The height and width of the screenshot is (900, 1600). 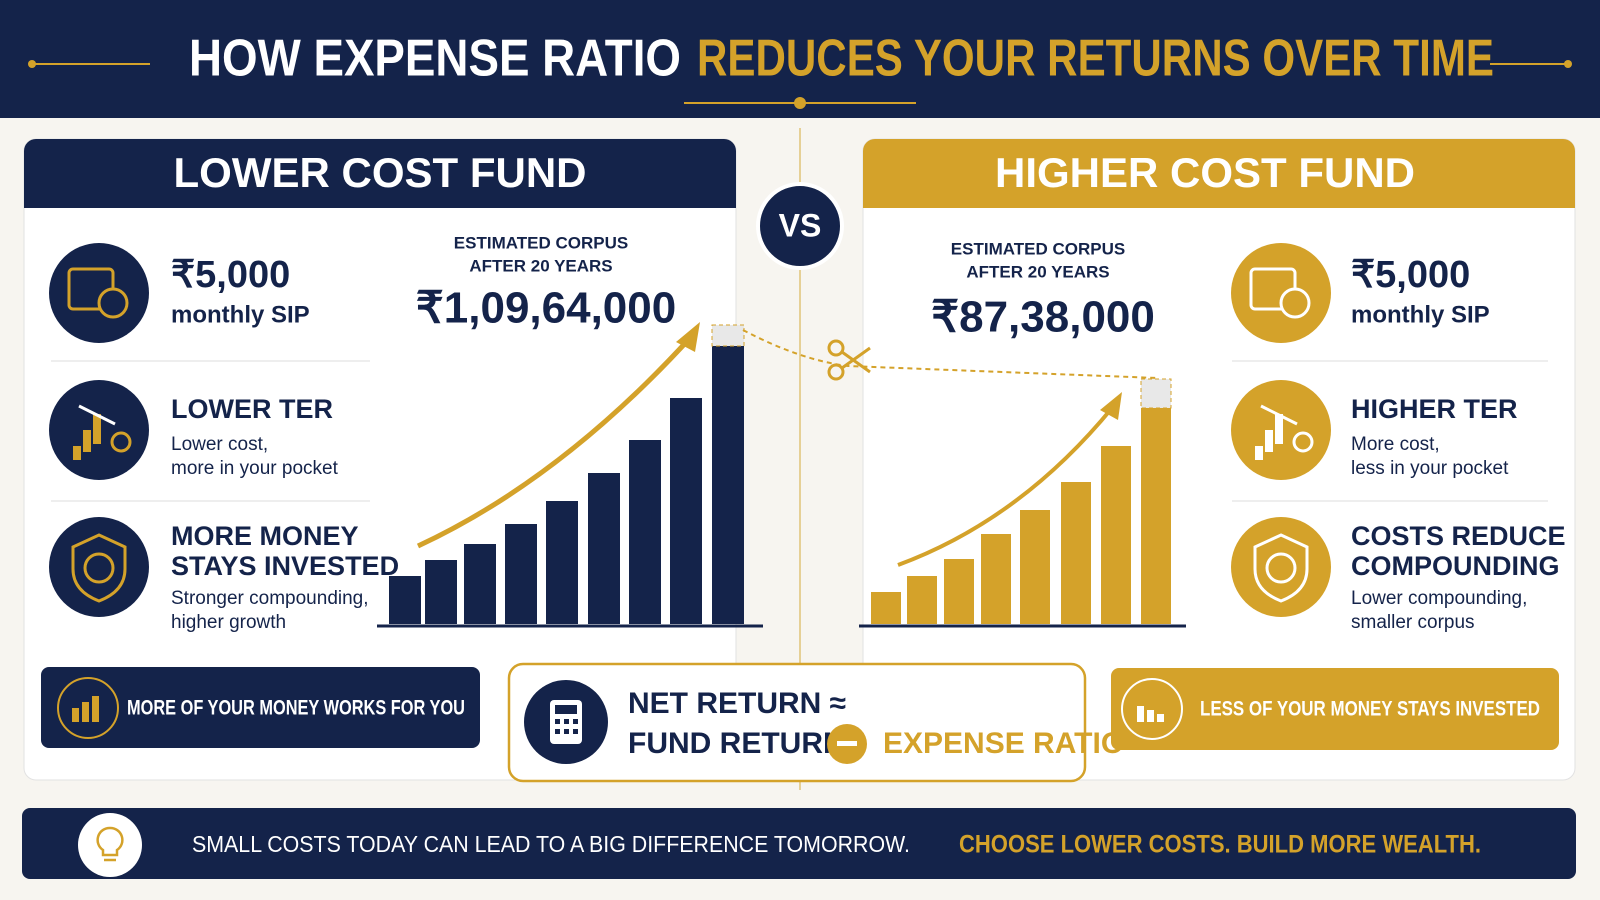 What do you see at coordinates (1458, 536) in the screenshot?
I see `feature-title: COSTS REDUCE` at bounding box center [1458, 536].